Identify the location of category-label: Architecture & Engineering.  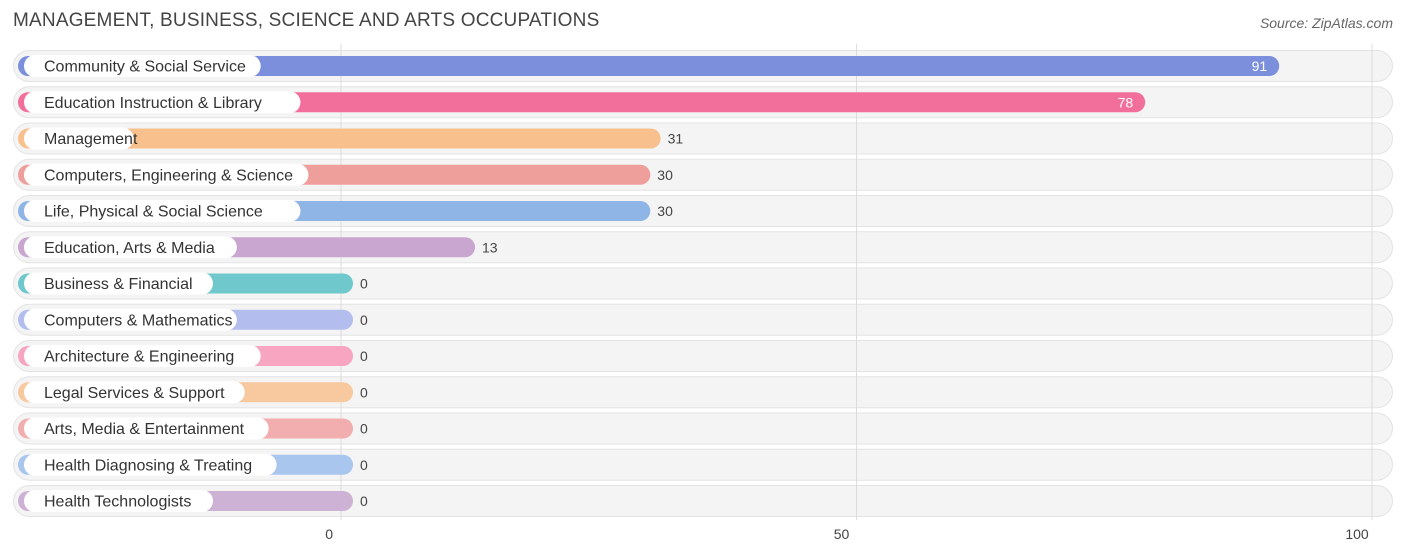
(139, 357).